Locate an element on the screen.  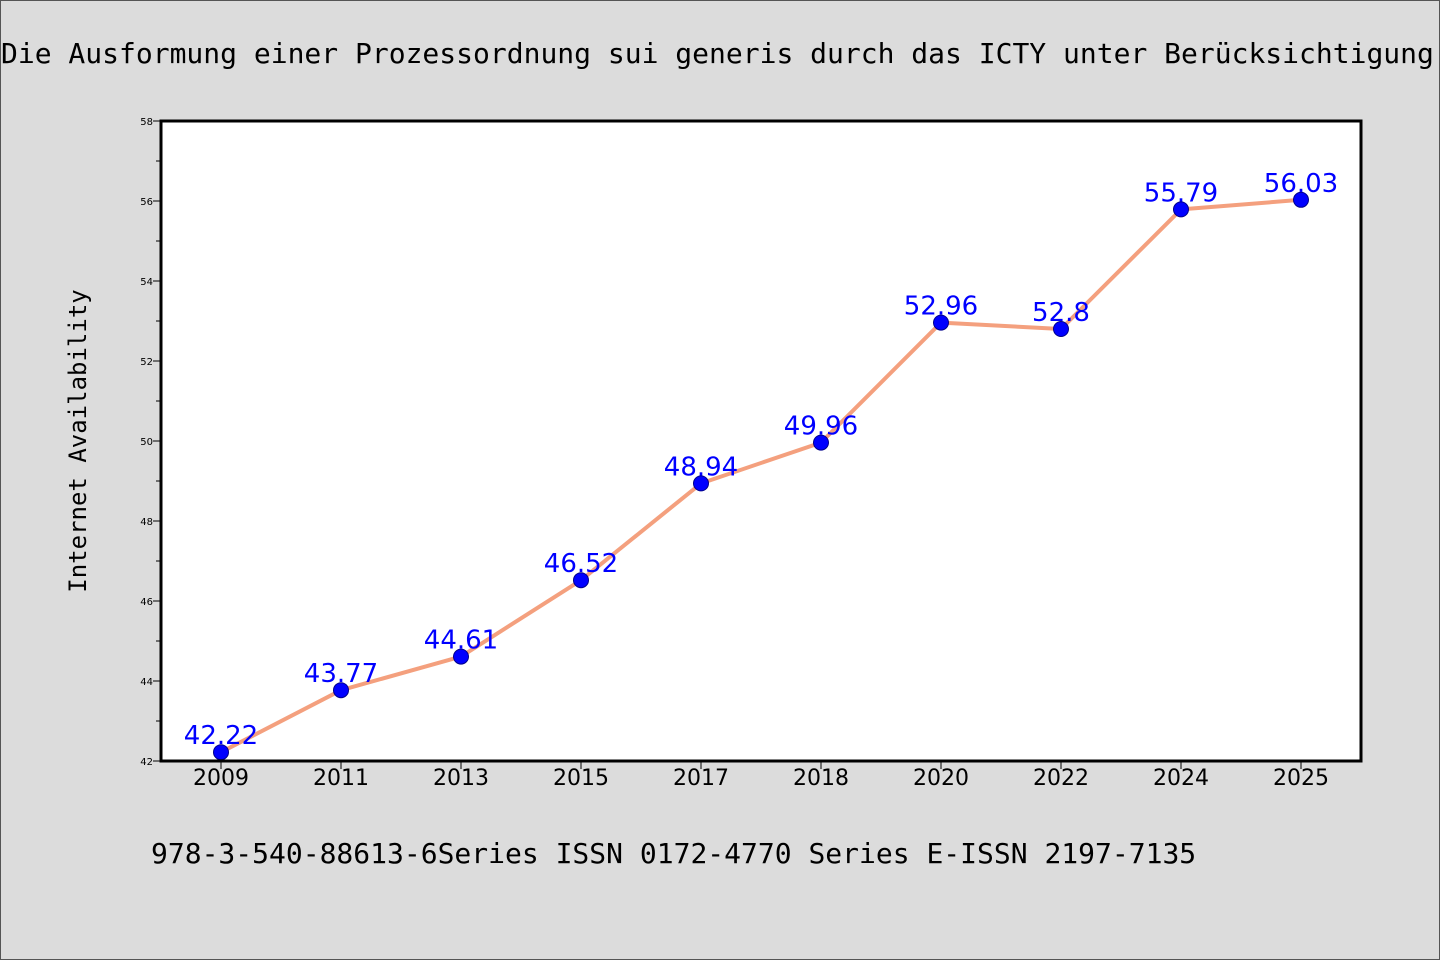
y-tick-label: 56 is located at coordinates (146, 202).